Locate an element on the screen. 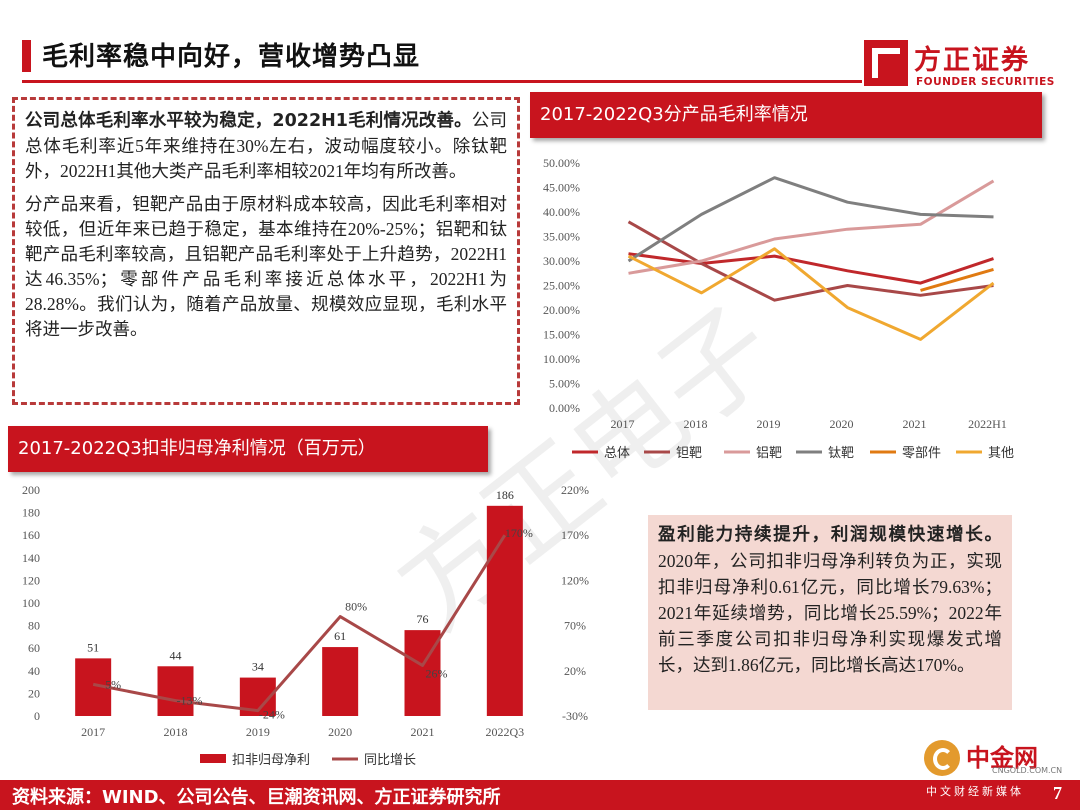  y-left-tick-label: 80 is located at coordinates (34, 626).